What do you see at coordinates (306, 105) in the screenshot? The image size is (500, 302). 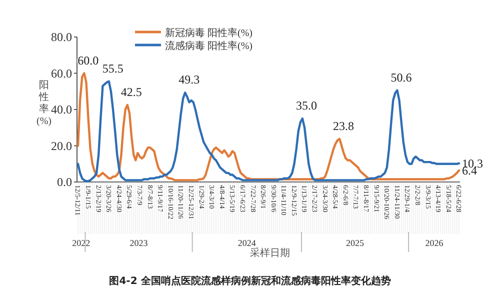 I see `data-label: 35.0` at bounding box center [306, 105].